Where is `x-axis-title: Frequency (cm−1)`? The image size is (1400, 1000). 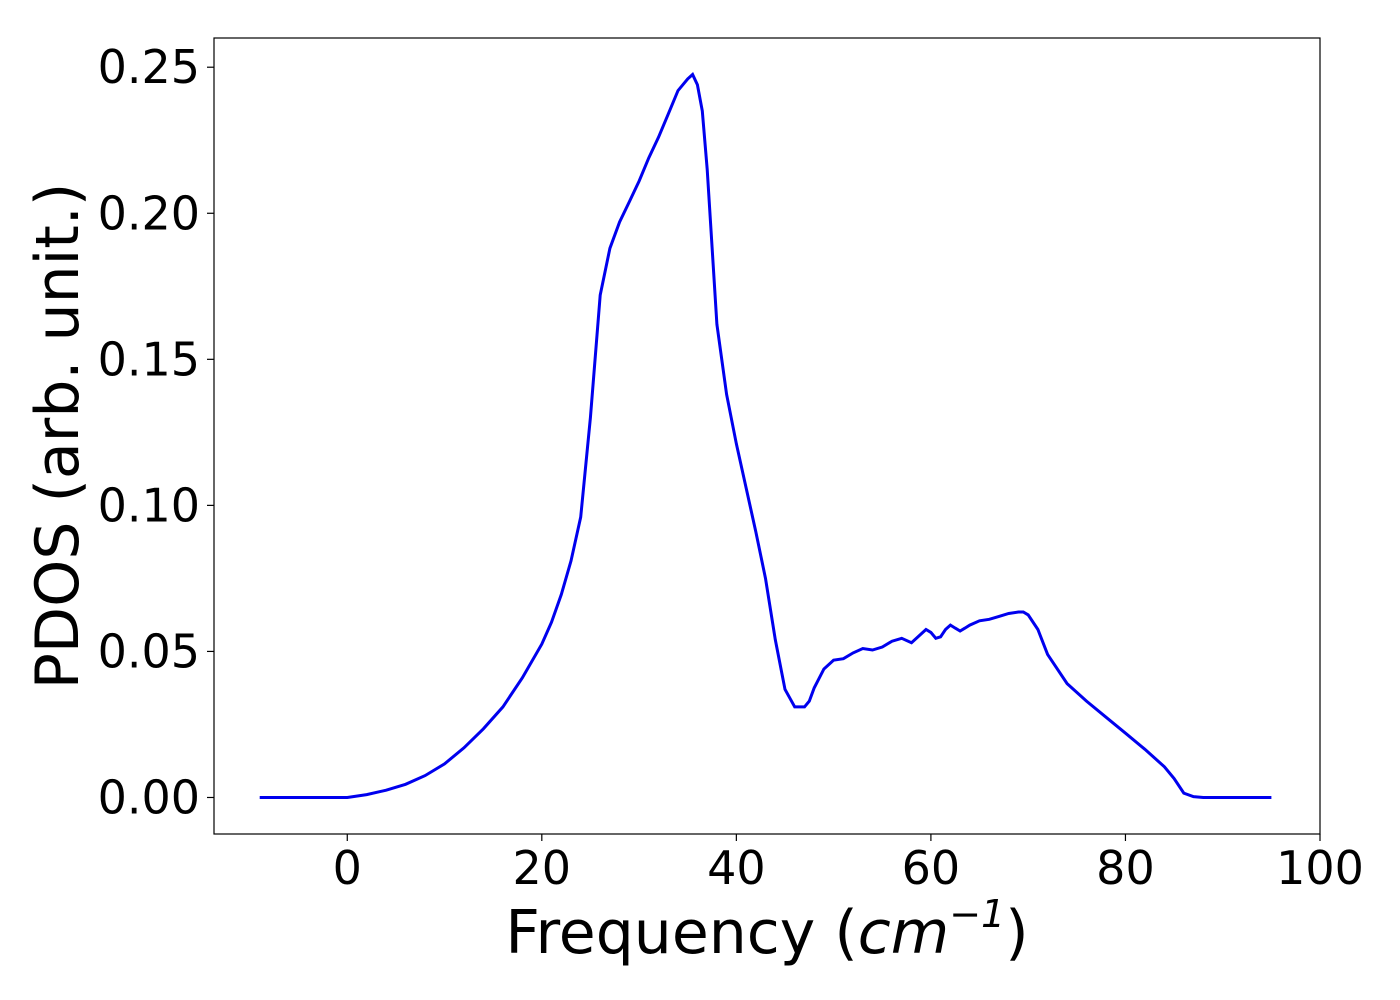 x-axis-title: Frequency (cm−1) is located at coordinates (766, 930).